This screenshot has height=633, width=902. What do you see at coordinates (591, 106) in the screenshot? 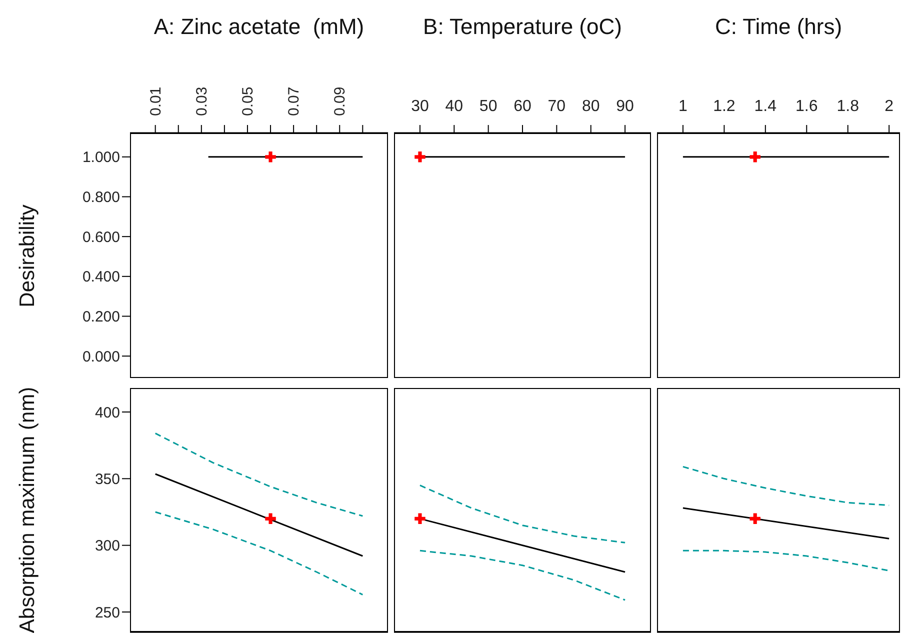
I see `x-tick-label: 80` at bounding box center [591, 106].